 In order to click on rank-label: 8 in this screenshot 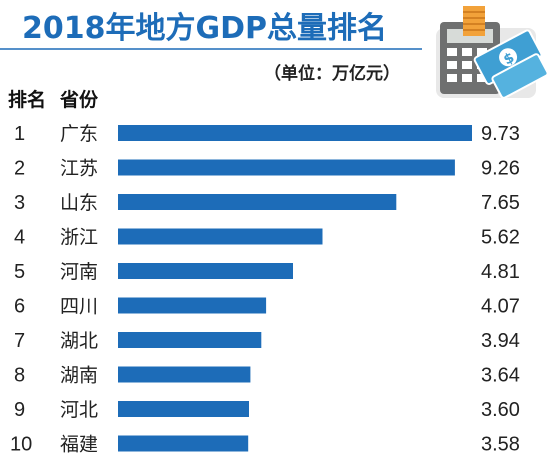, I will do `click(19, 376)`.